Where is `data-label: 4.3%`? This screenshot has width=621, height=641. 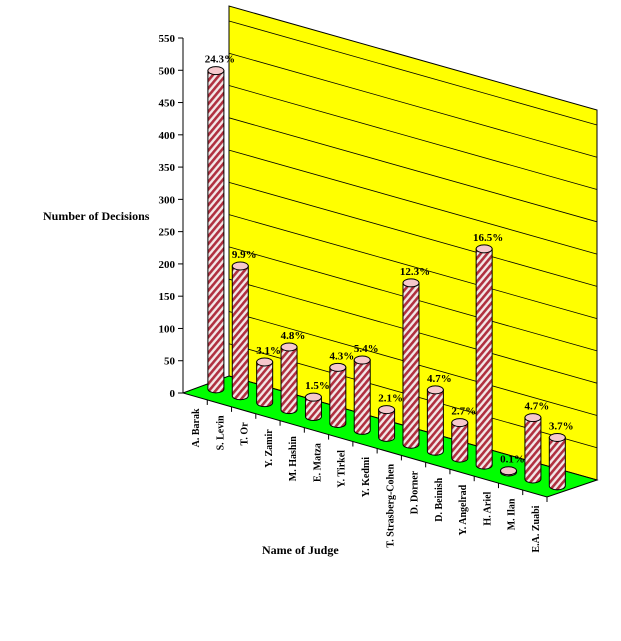 data-label: 4.3% is located at coordinates (341, 356).